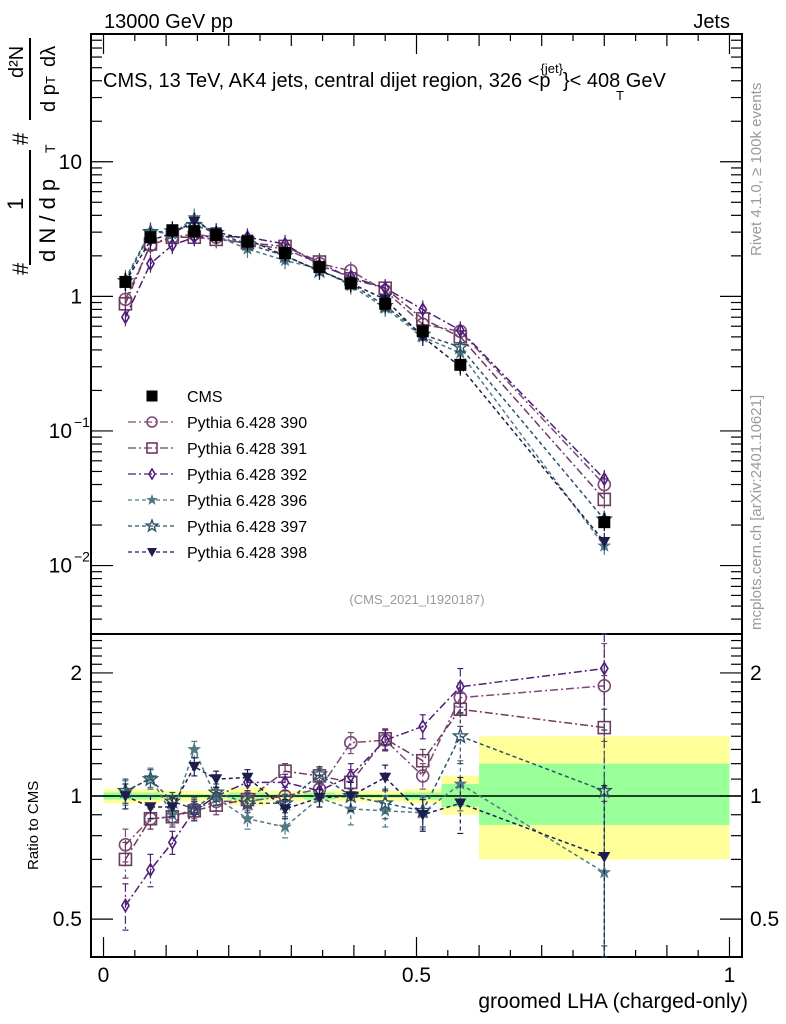 This screenshot has height=1024, width=786. What do you see at coordinates (67, 796) in the screenshot?
I see `ratio-y-tick-labels-left: 210.5` at bounding box center [67, 796].